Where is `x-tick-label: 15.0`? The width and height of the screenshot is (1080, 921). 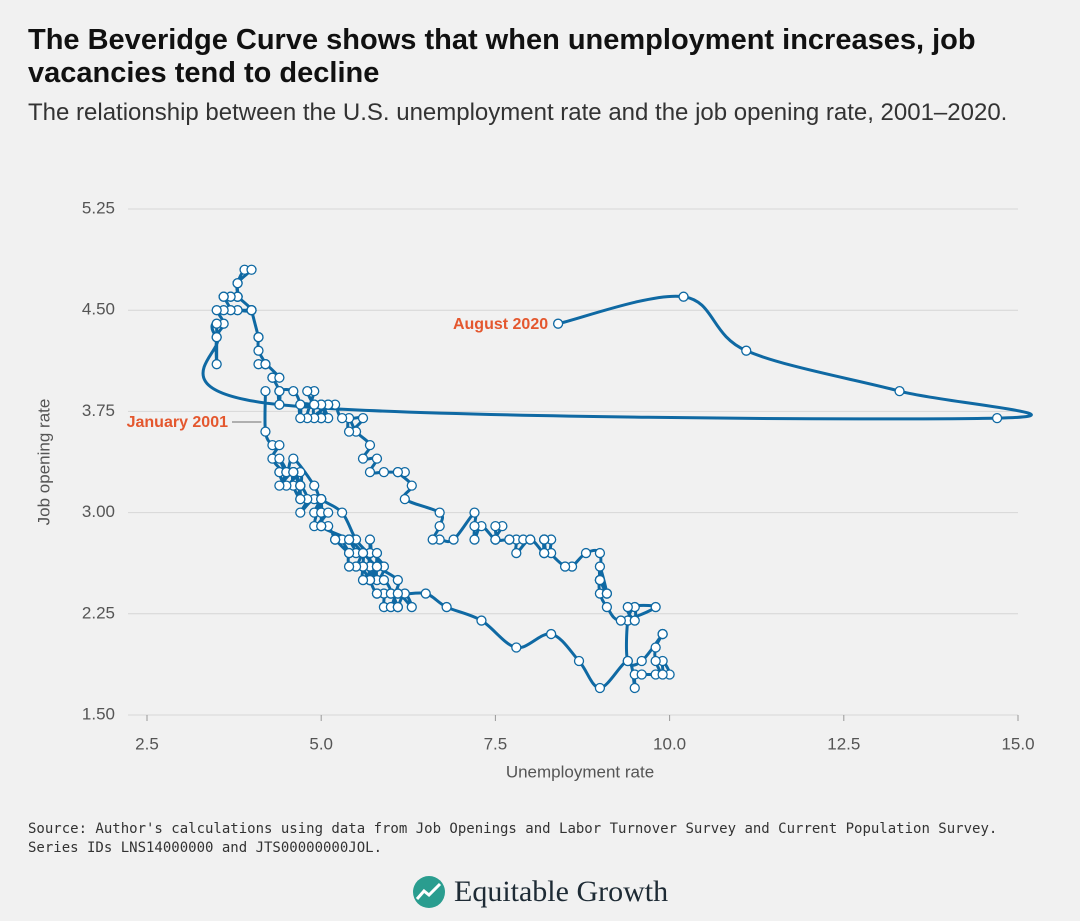 x-tick-label: 15.0 is located at coordinates (1017, 743).